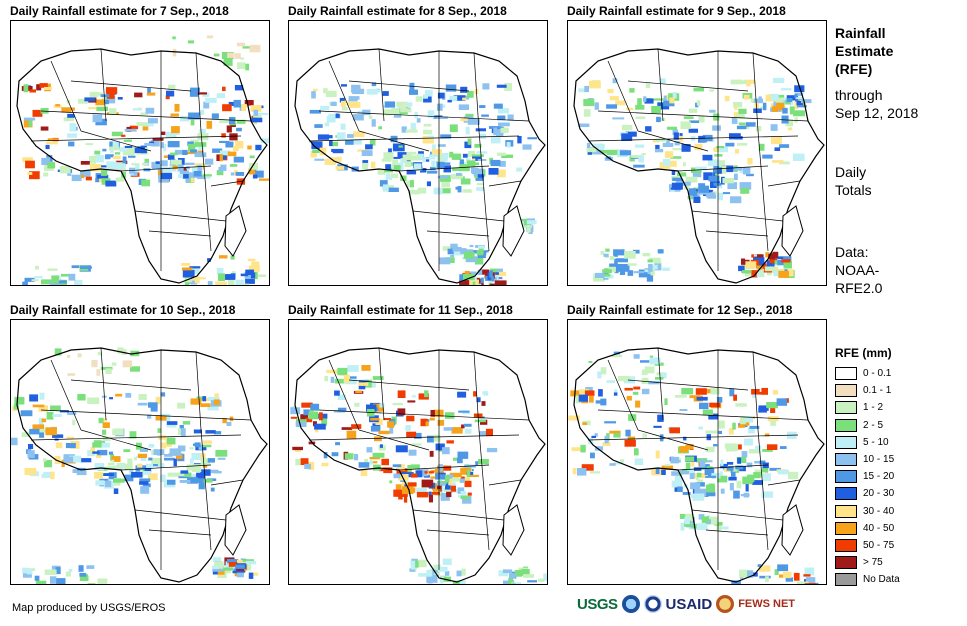 Image resolution: width=967 pixels, height=626 pixels. What do you see at coordinates (697, 452) in the screenshot?
I see `rainfall-map` at bounding box center [697, 452].